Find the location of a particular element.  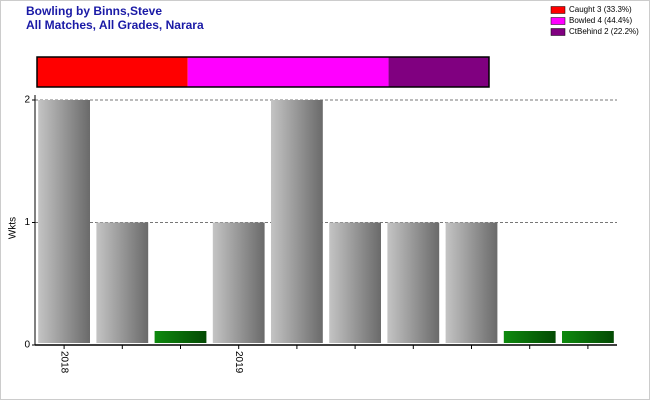

legend-label: CtBehind 2 (22.2%) is located at coordinates (604, 31).